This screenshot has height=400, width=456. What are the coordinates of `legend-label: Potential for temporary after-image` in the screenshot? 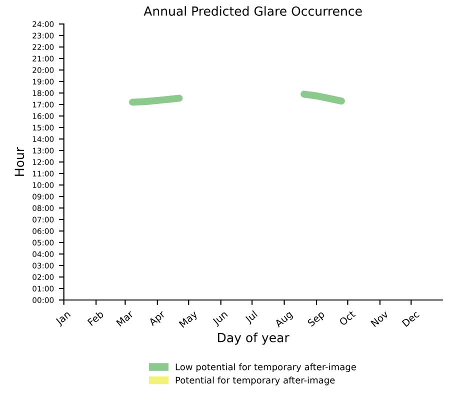 It's located at (255, 381).